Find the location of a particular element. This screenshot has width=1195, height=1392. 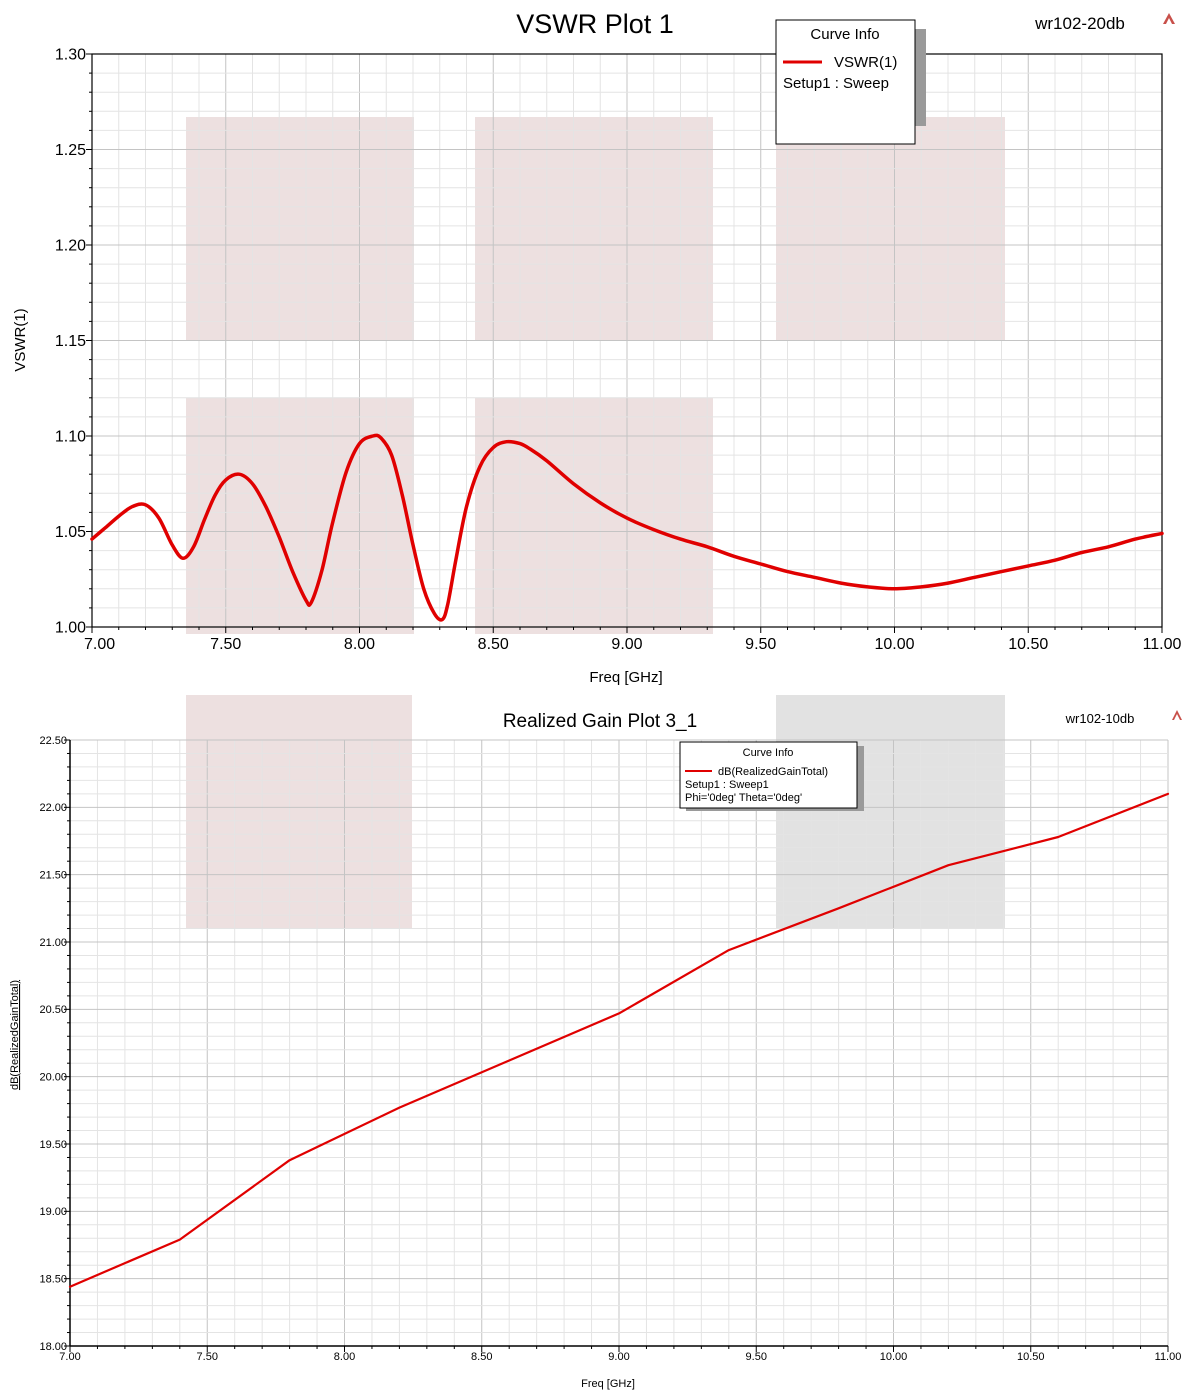

y-tick-label: 1.20 is located at coordinates (70, 246).